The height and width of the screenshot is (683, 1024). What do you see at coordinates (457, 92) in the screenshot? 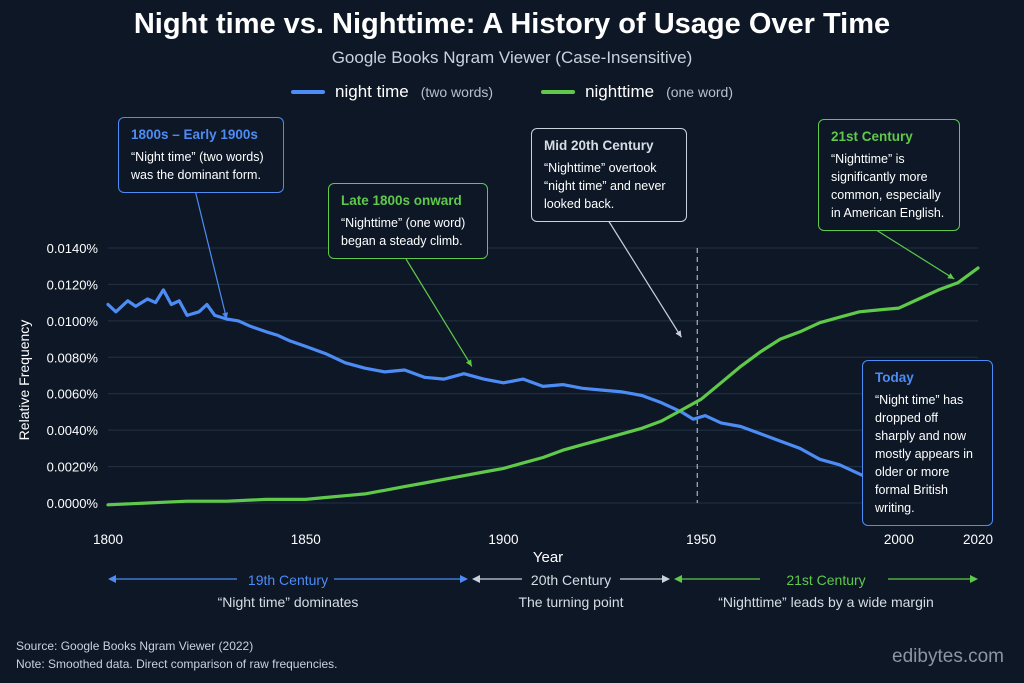
I see `legend-note: (two words)` at bounding box center [457, 92].